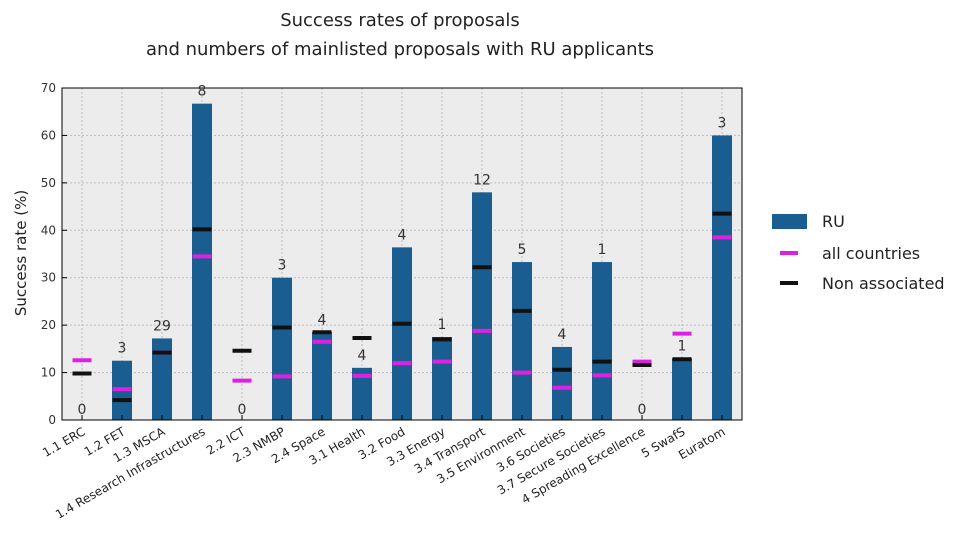 The height and width of the screenshot is (543, 966). What do you see at coordinates (48, 135) in the screenshot?
I see `y-tick-label: 60` at bounding box center [48, 135].